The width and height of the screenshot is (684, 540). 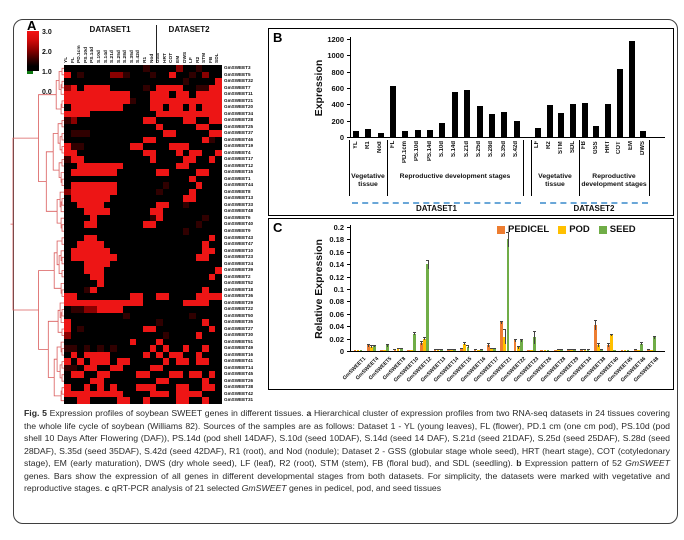 I want to click on heatmap-row-label: GmSWEET48, so click(x=239, y=211).